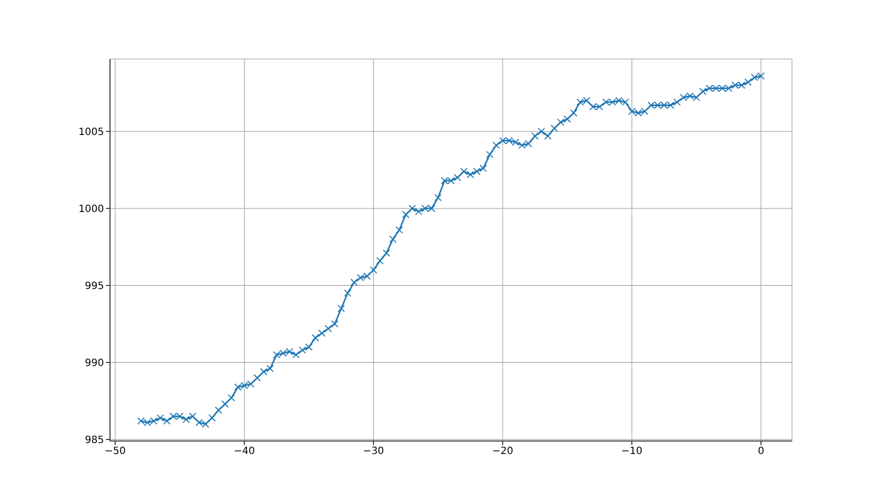  Describe the element at coordinates (631, 452) in the screenshot. I see `x-tick-label: −10` at that location.